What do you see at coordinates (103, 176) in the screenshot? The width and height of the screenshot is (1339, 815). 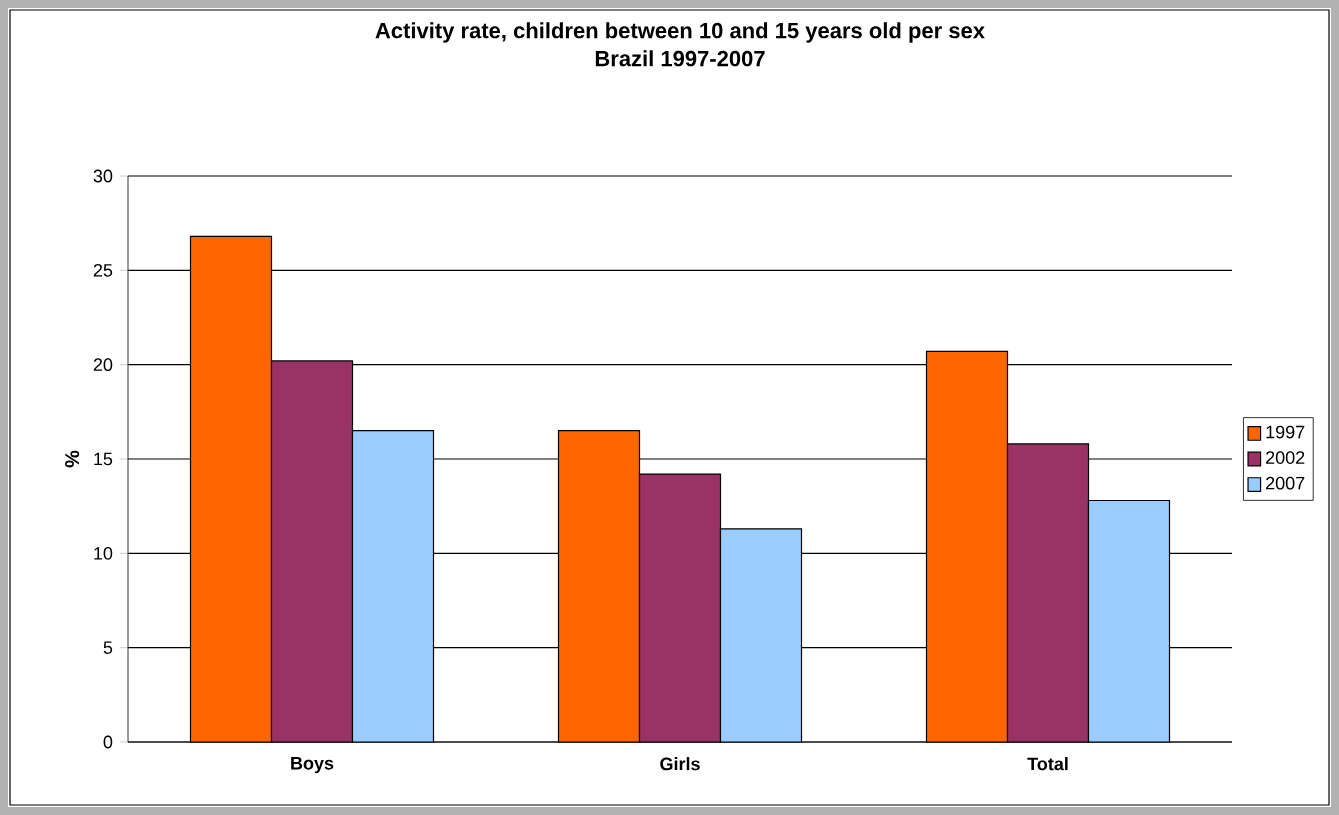 I see `y-tick-label: 30` at bounding box center [103, 176].